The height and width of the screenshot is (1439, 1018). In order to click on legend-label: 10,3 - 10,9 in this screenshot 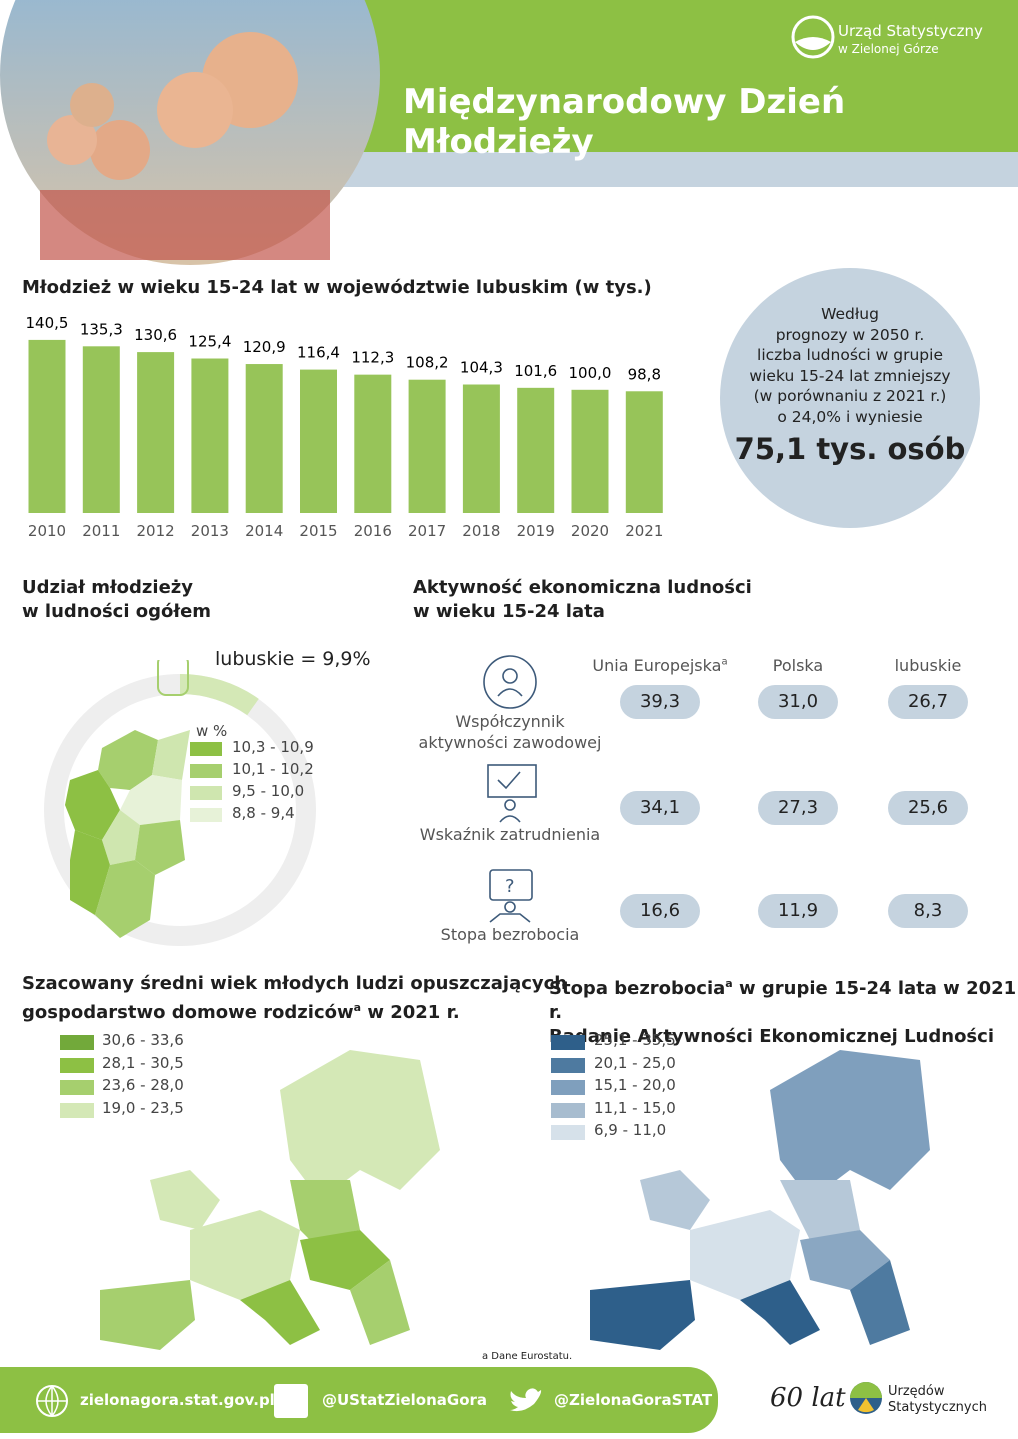, I will do `click(273, 747)`.